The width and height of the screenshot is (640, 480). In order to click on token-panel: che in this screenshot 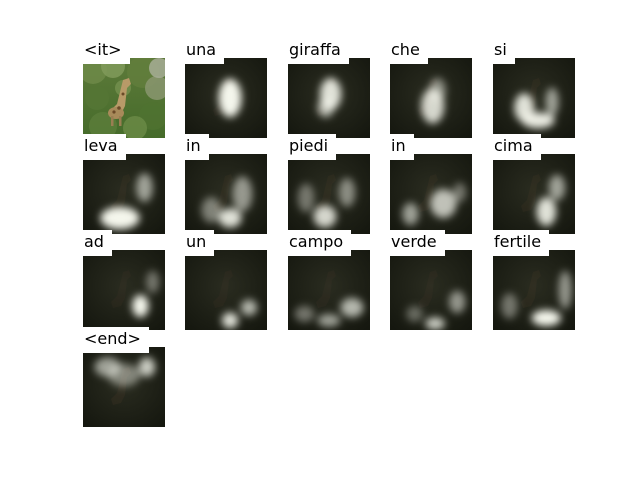, I will do `click(431, 88)`.